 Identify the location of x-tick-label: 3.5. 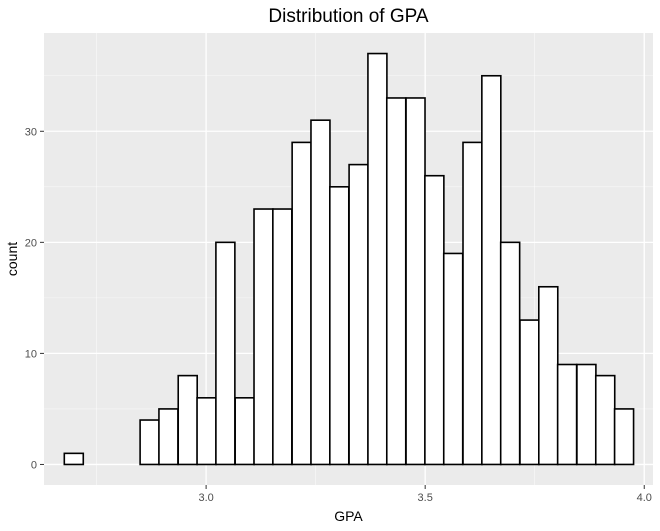
(425, 498).